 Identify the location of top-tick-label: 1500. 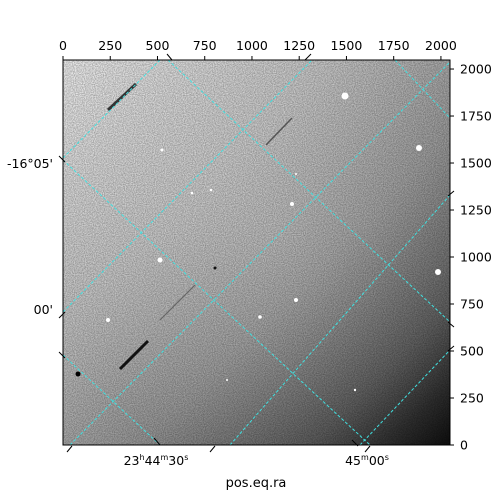
(347, 45).